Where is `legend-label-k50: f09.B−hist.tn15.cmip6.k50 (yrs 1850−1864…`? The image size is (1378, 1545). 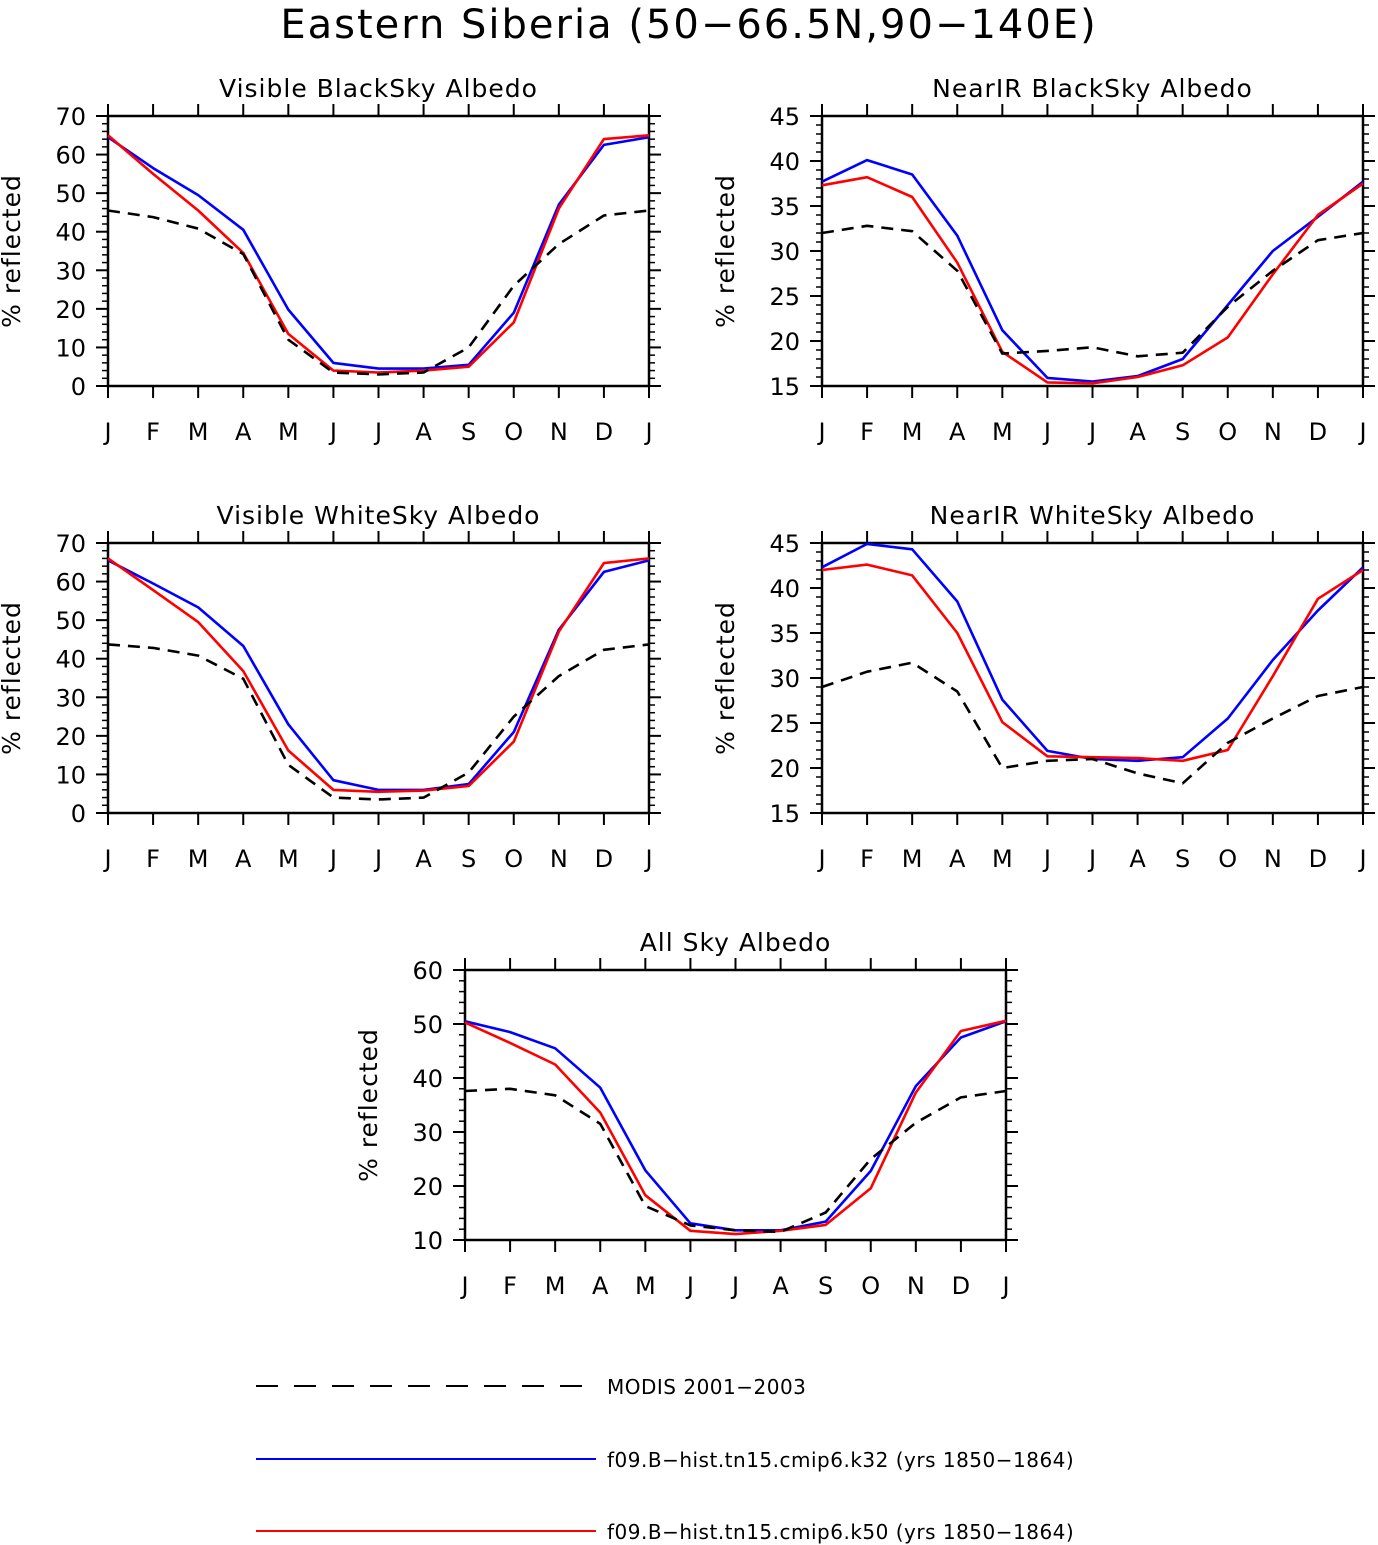
legend-label-k50: f09.B−hist.tn15.cmip6.k50 (yrs 1850−1864… is located at coordinates (840, 1532).